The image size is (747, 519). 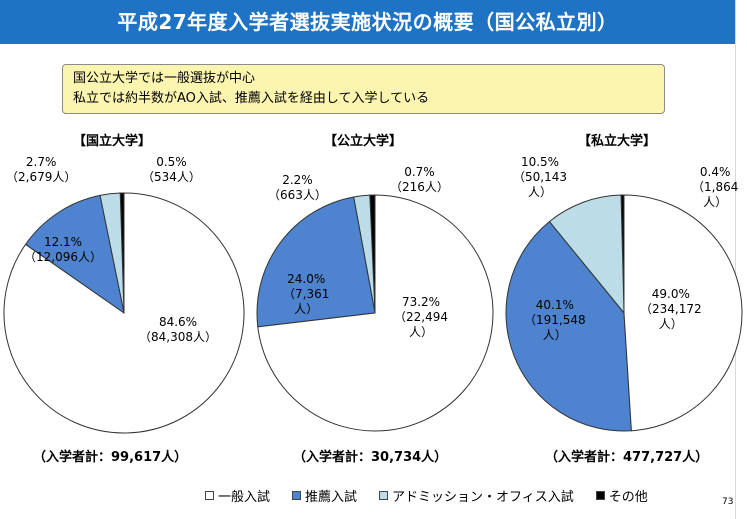 What do you see at coordinates (297, 495) in the screenshot?
I see `legend-swatch-recommendation` at bounding box center [297, 495].